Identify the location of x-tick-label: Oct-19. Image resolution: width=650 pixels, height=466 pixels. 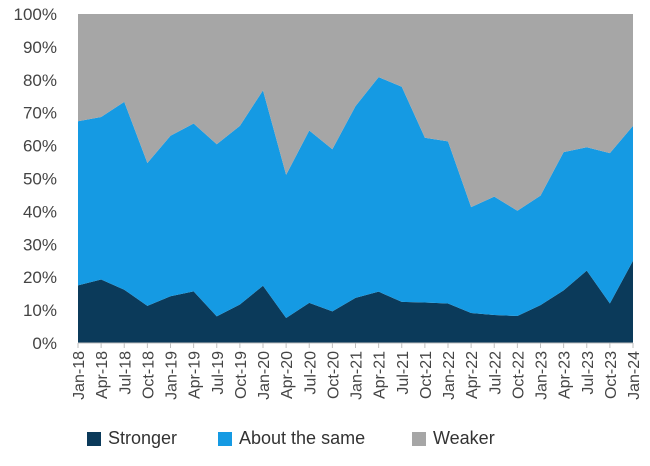
(241, 375).